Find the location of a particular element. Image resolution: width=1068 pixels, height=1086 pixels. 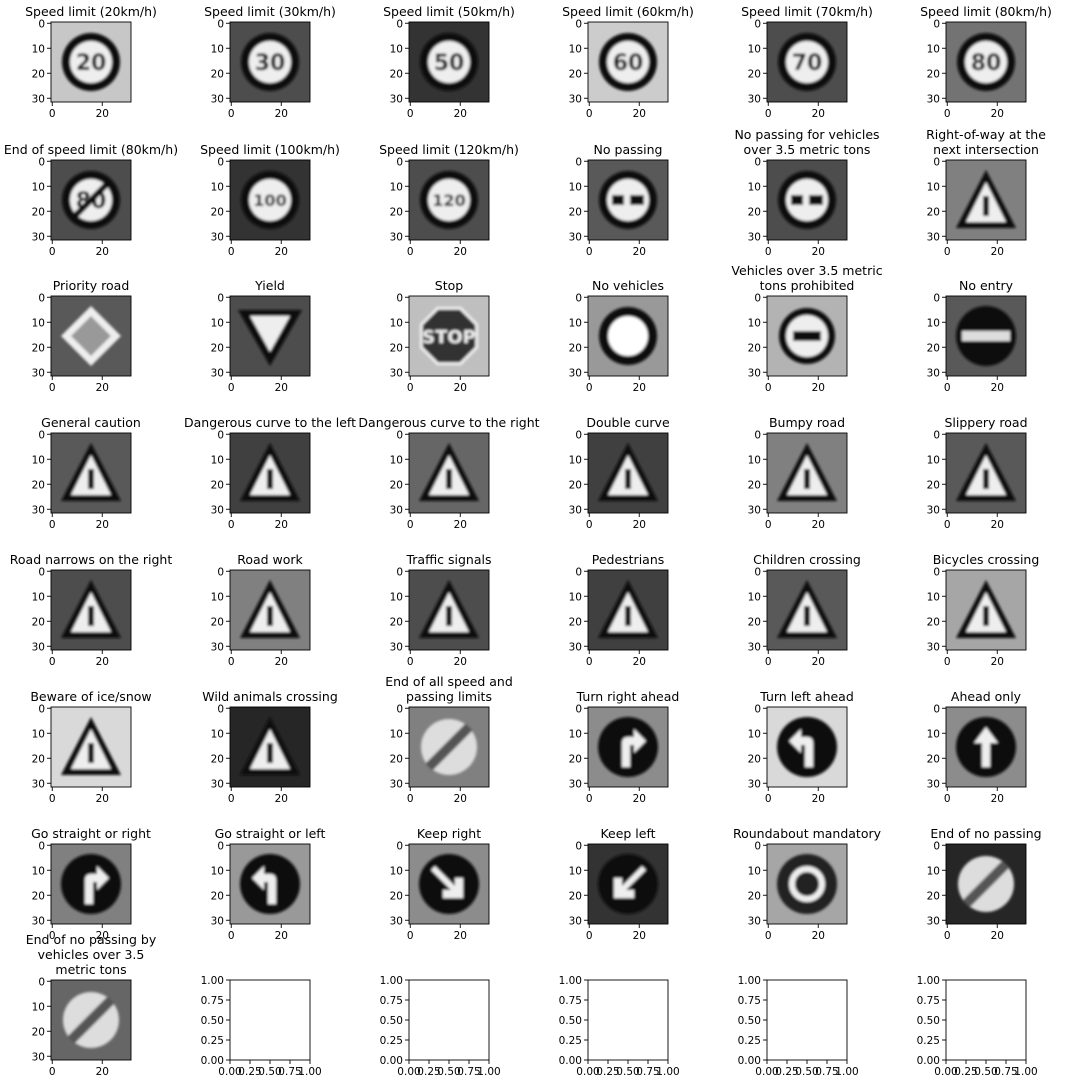

priority-road-sign-icon is located at coordinates (91, 336).